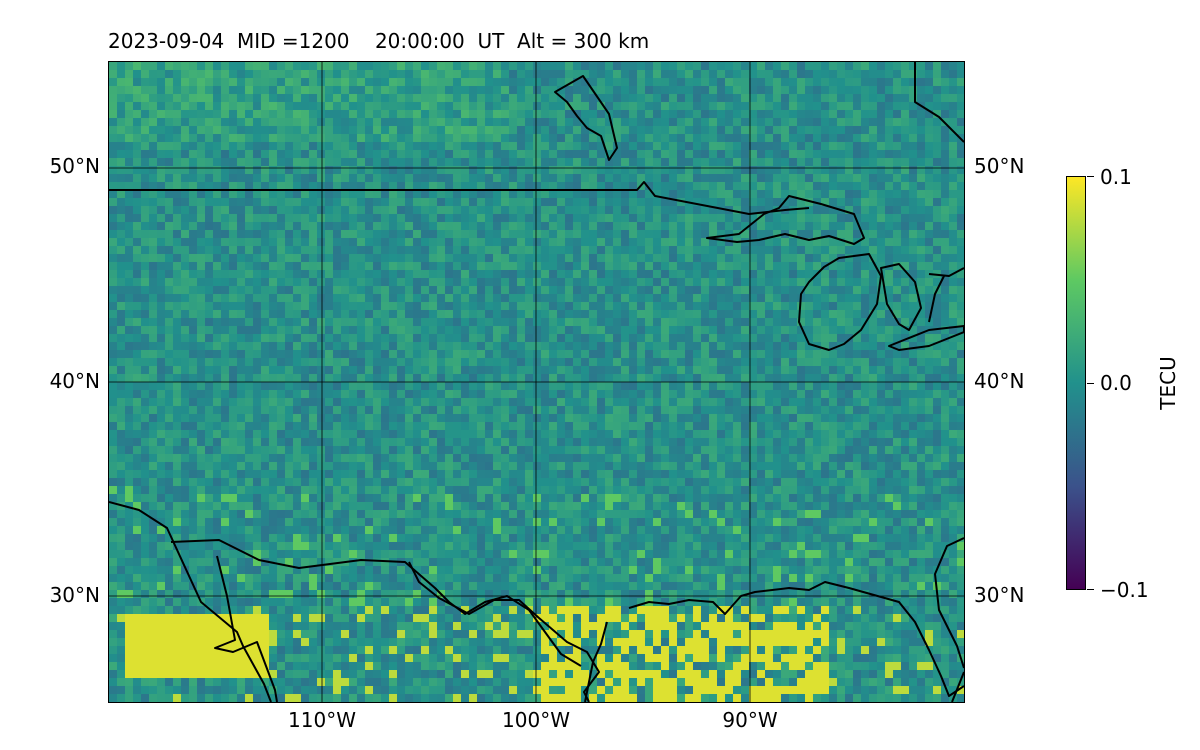 The height and width of the screenshot is (750, 1200). What do you see at coordinates (999, 595) in the screenshot?
I see `lat-label-right-30: 30°N` at bounding box center [999, 595].